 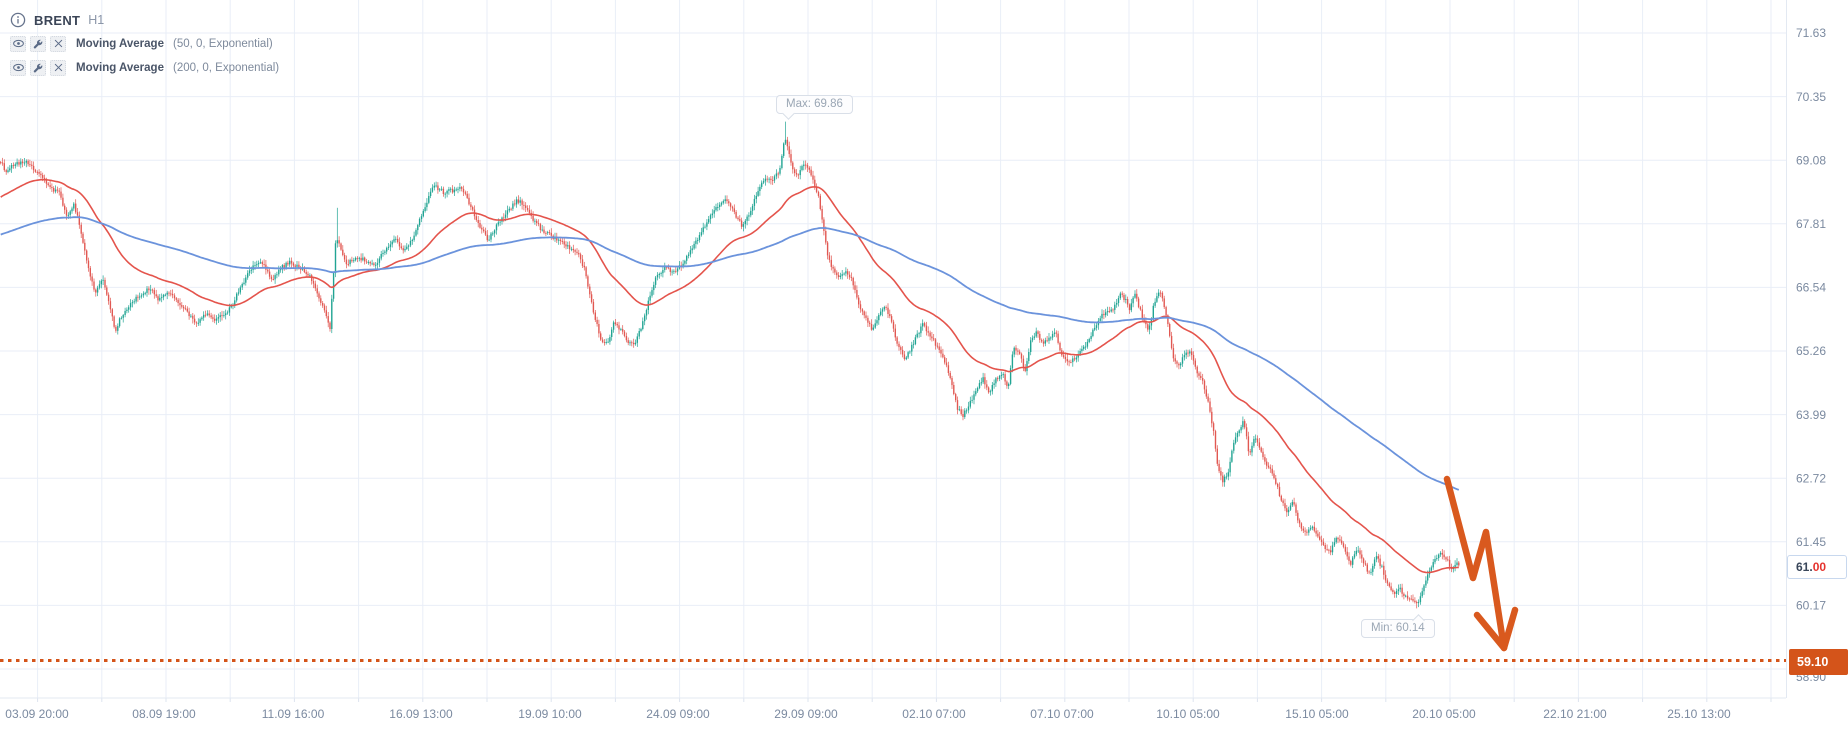 What do you see at coordinates (1811, 478) in the screenshot?
I see `price-tick-label: 62.72` at bounding box center [1811, 478].